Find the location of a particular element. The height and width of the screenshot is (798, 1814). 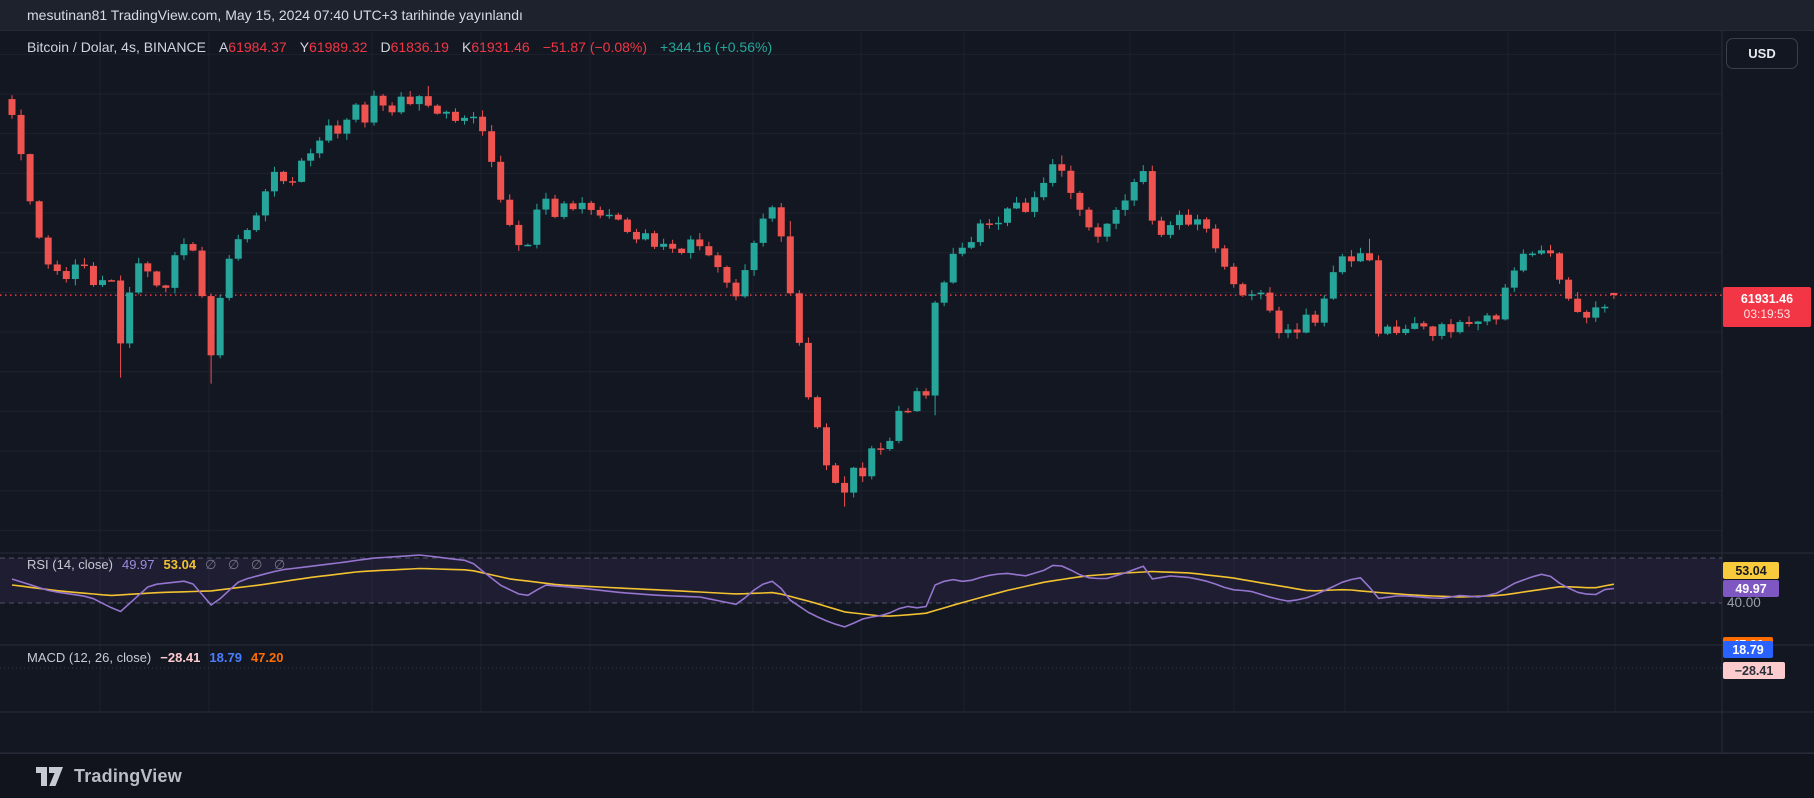

macd-header: MACD (12, 26, close) −28.41 18.79 47.20 is located at coordinates (155, 657).